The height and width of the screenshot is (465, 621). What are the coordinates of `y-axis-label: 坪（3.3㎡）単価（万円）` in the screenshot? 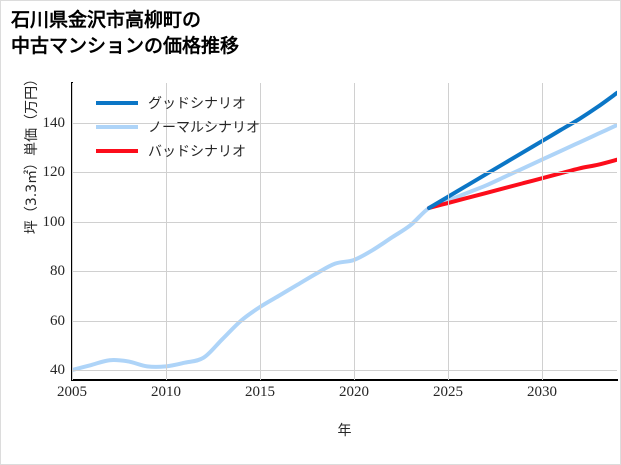 It's located at (32, 153).